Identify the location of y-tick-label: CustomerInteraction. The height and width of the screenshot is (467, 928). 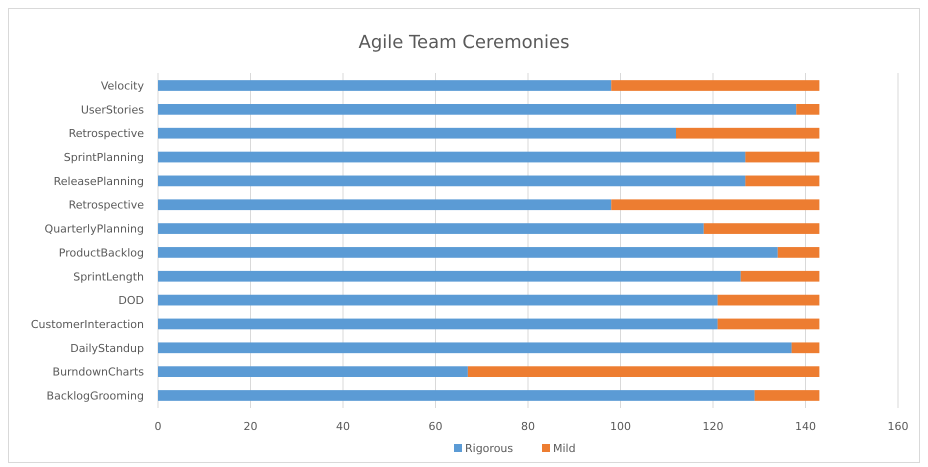
(87, 324).